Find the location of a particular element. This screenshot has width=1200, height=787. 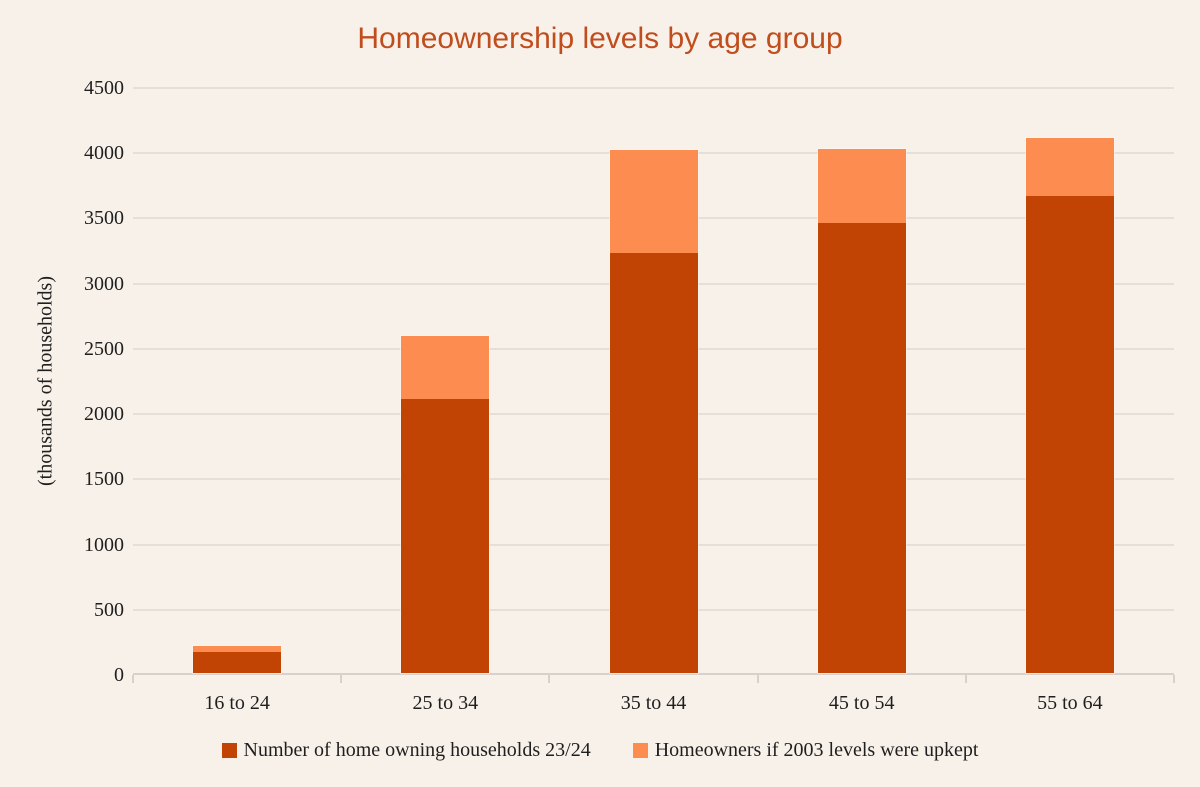

y-tick-label: 2500 is located at coordinates (104, 348).